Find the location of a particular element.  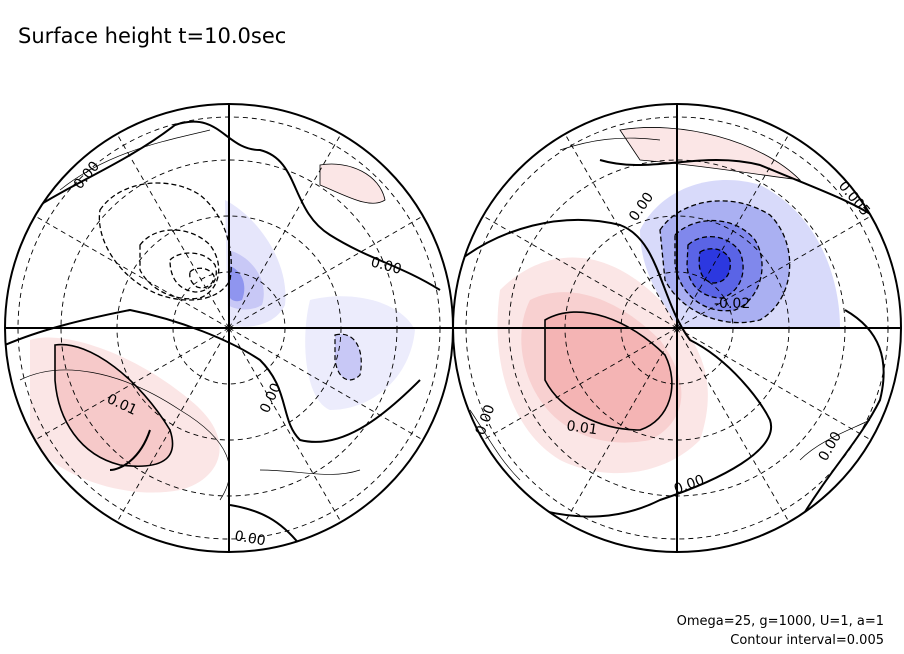

contour-interval-text: Contour interval=0.005 is located at coordinates (807, 640).